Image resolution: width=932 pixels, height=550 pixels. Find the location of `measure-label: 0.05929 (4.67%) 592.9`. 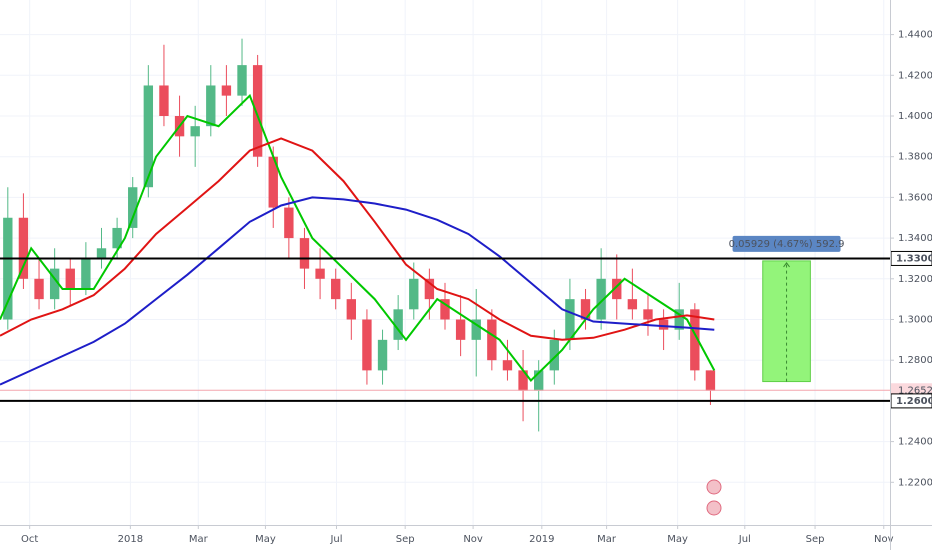

measure-label: 0.05929 (4.67%) 592.9 is located at coordinates (787, 244).